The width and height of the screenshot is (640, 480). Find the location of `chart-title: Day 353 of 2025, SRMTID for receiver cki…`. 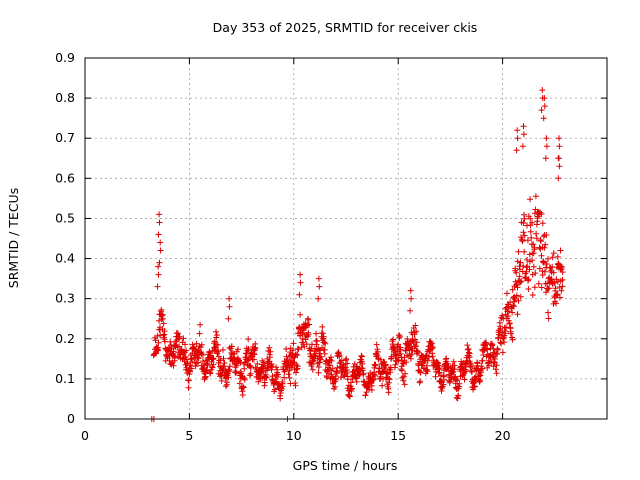

chart-title: Day 353 of 2025, SRMTID for receiver cki… is located at coordinates (345, 27).